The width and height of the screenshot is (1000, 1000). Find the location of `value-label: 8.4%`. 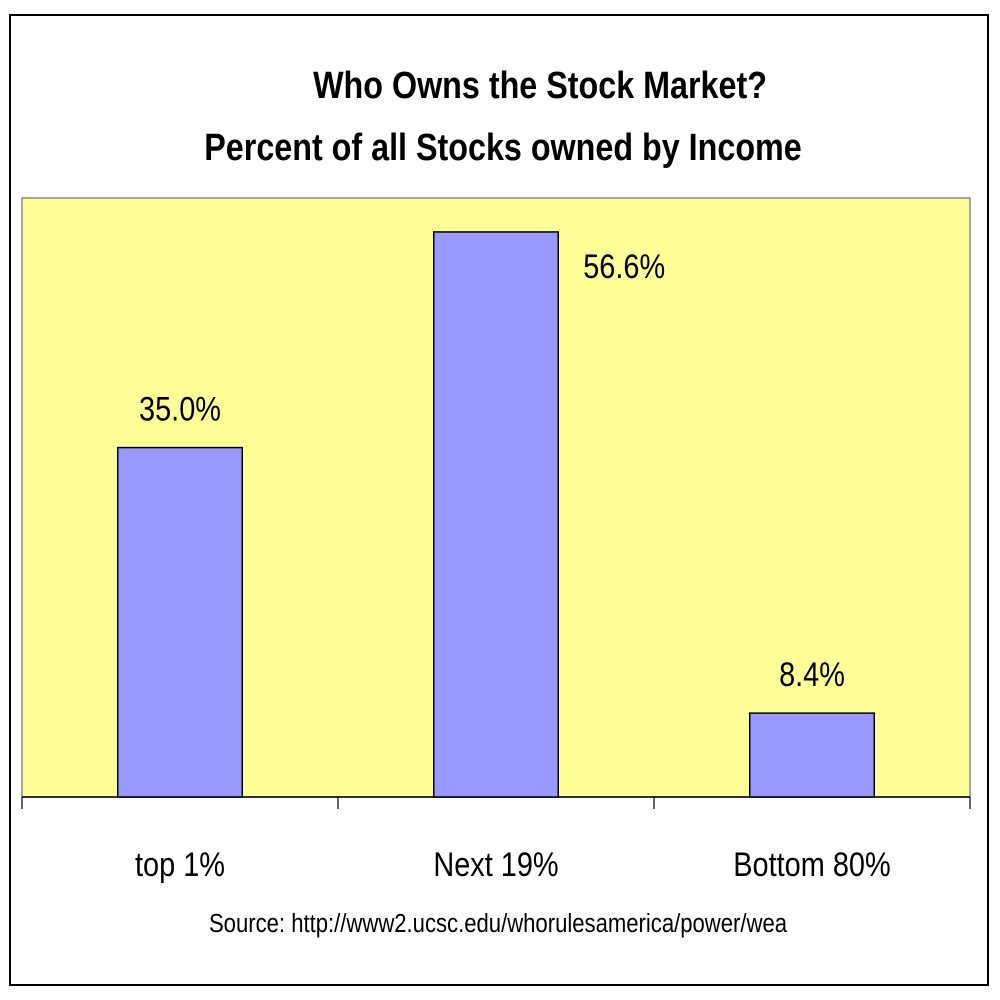

value-label: 8.4% is located at coordinates (812, 674).